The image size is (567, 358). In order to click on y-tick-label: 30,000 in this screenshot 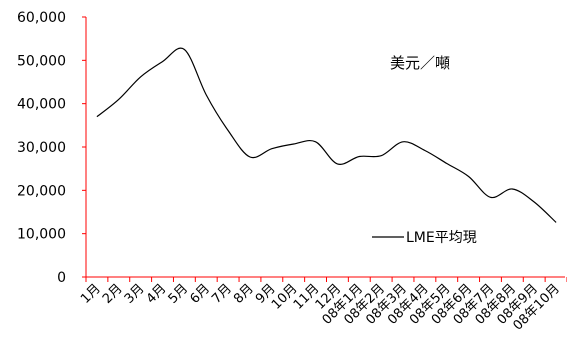, I will do `click(41, 148)`.